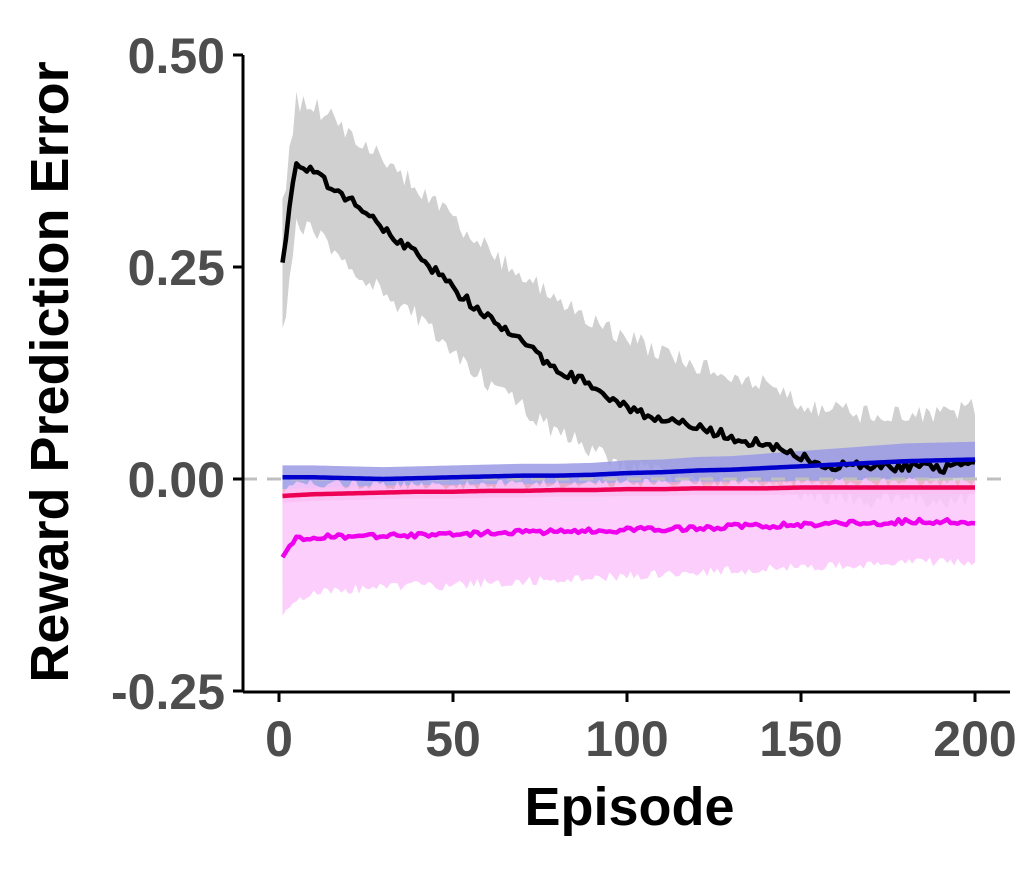 Image resolution: width=1034 pixels, height=893 pixels. What do you see at coordinates (176, 268) in the screenshot?
I see `y-tick-label: 0.25` at bounding box center [176, 268].